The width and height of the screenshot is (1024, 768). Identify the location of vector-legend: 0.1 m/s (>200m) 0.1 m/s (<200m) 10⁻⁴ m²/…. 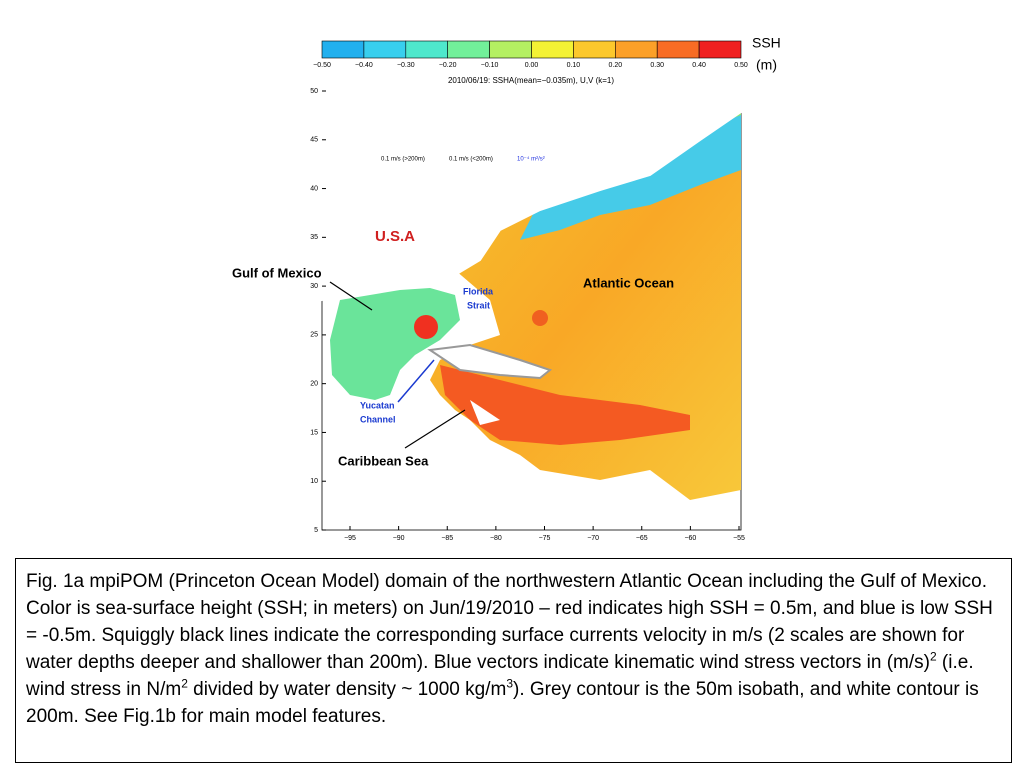
(463, 159).